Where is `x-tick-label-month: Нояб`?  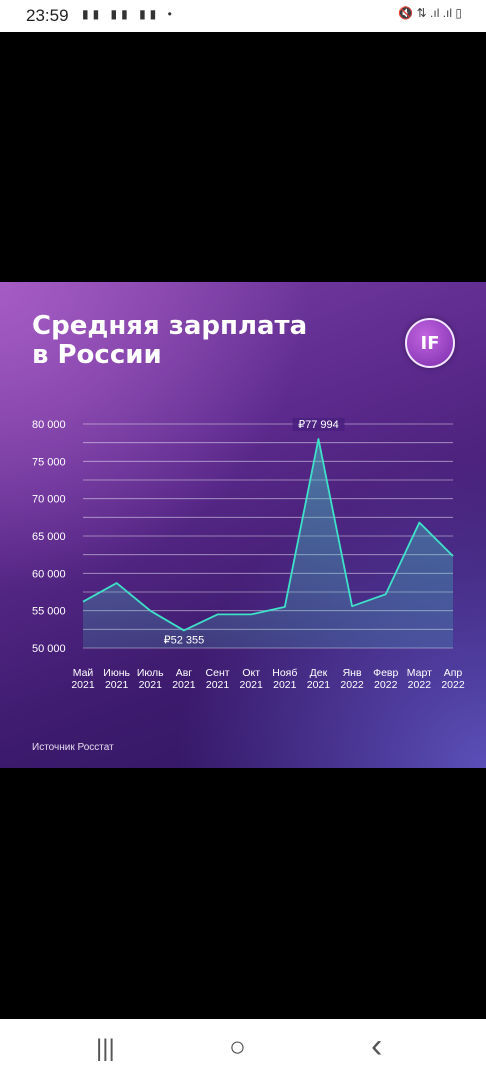 x-tick-label-month: Нояб is located at coordinates (284, 673).